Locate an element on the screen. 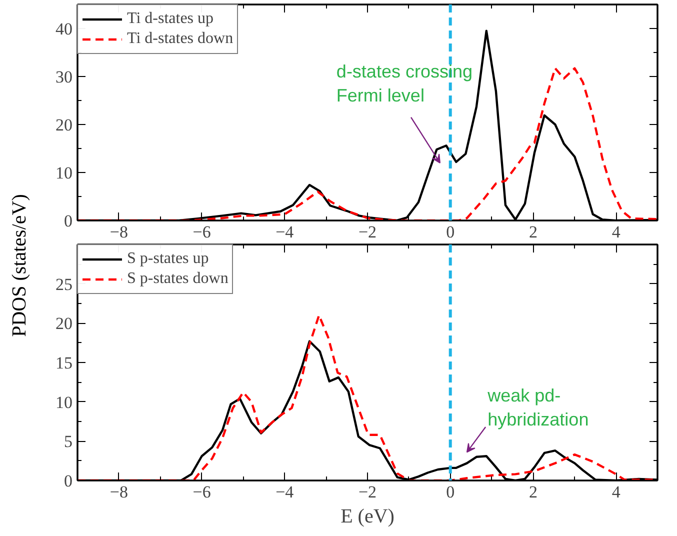 This screenshot has height=536, width=677. x-axis-title: E (eV) is located at coordinates (367, 517).